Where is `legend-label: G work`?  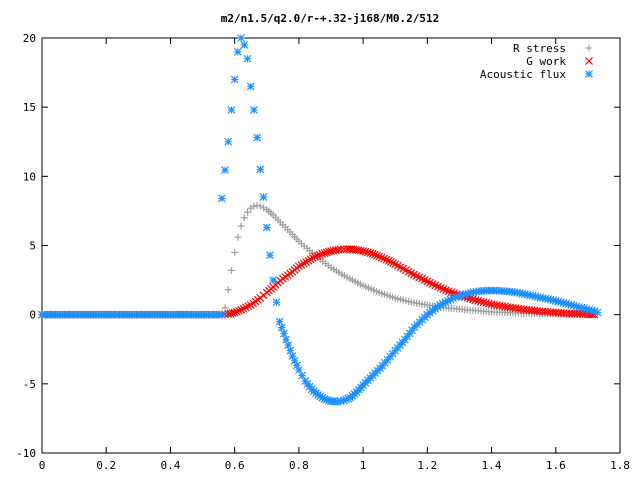 legend-label: G work is located at coordinates (546, 61).